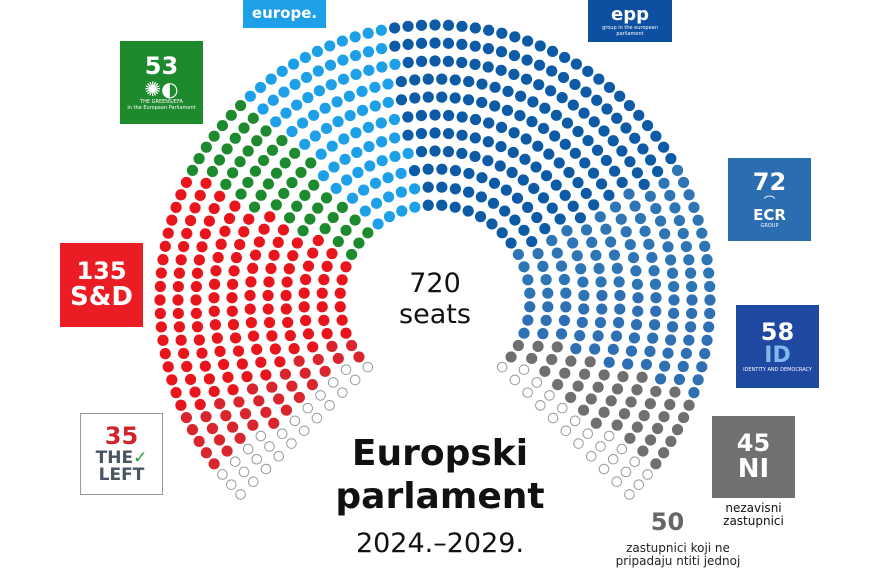 Image resolution: width=870 pixels, height=570 pixels. What do you see at coordinates (777, 370) in the screenshot?
I see `id-logo-sub: IDENTITY AND DEMOCRACY` at bounding box center [777, 370].